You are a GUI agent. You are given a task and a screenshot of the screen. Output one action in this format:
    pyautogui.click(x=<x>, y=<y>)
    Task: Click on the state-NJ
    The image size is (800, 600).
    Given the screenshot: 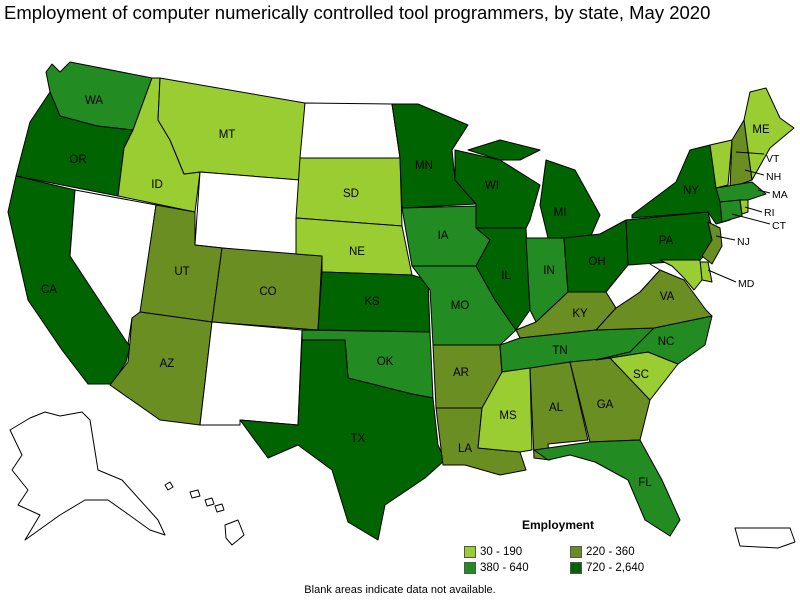 What is the action you would take?
    pyautogui.click(x=712, y=243)
    